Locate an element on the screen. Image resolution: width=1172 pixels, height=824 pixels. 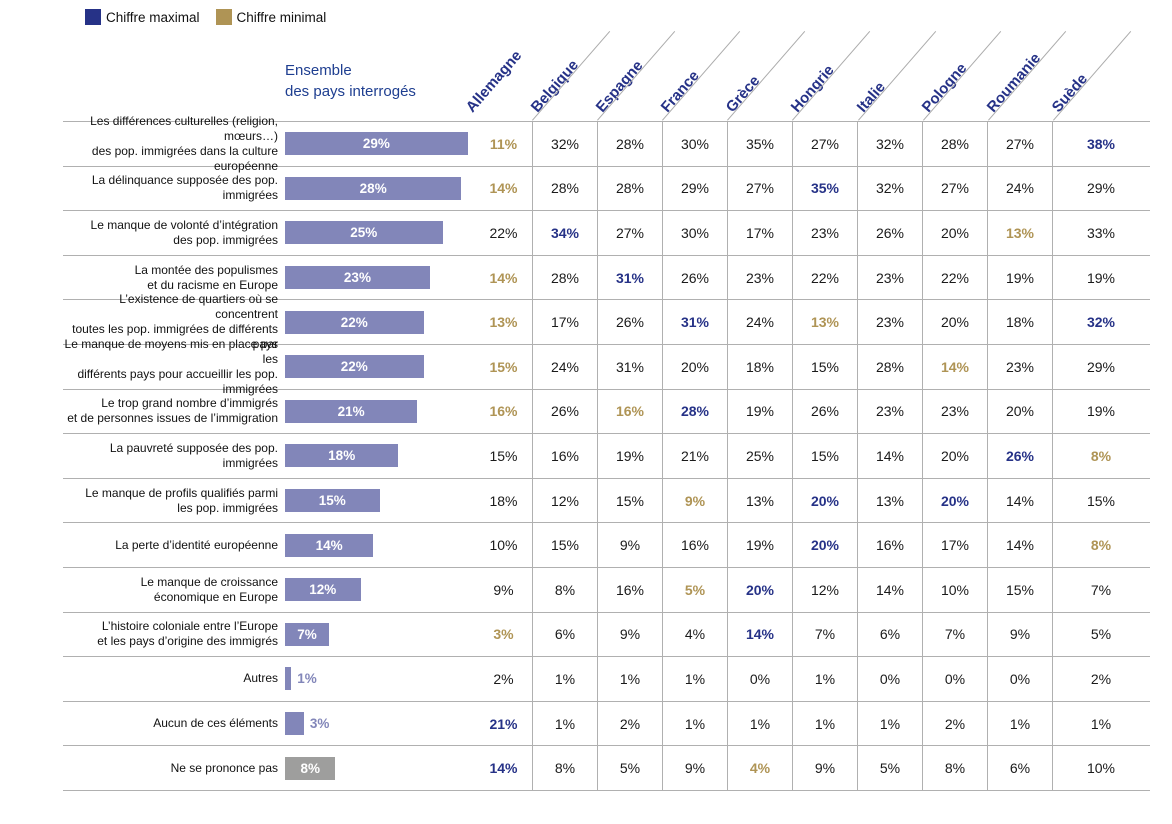
value-cell-hongrie: 12% is located at coordinates (824, 589).